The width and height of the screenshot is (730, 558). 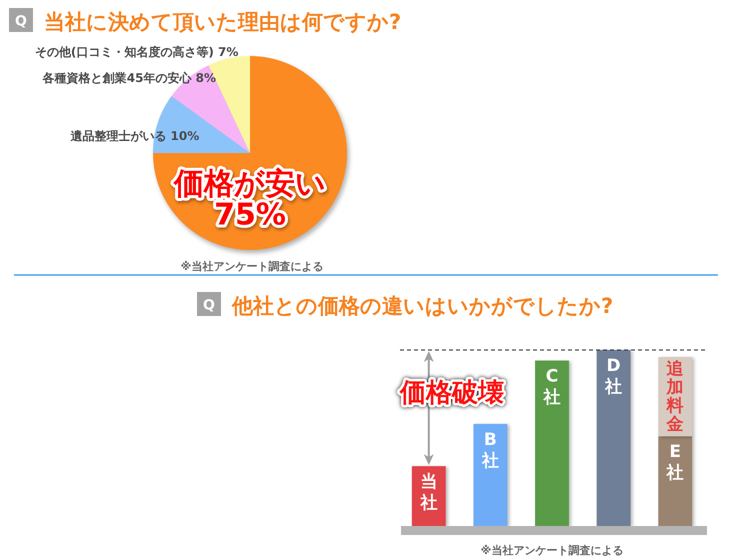 What do you see at coordinates (675, 397) in the screenshot?
I see `series-label: 追加料金` at bounding box center [675, 397].